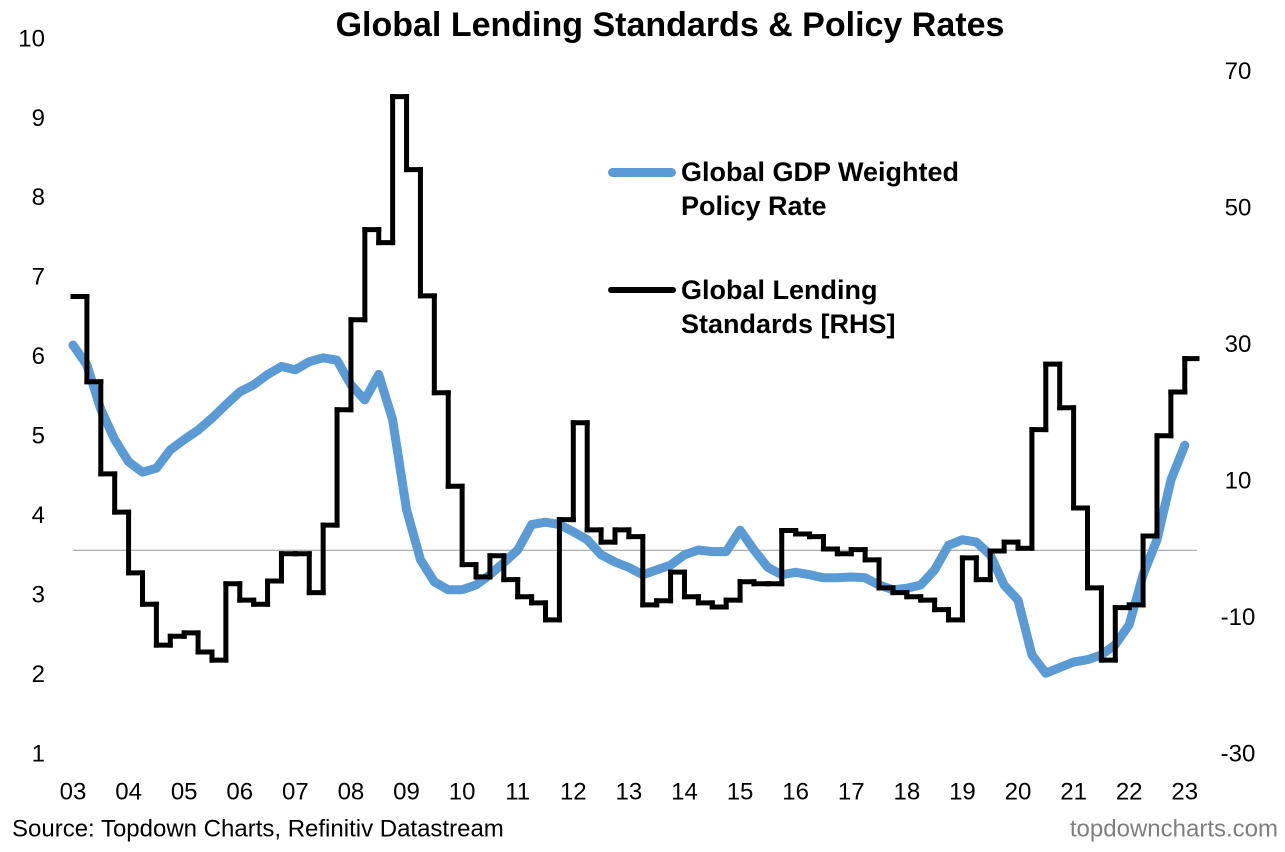 The height and width of the screenshot is (852, 1285). I want to click on x-tick-label: 07, so click(295, 791).